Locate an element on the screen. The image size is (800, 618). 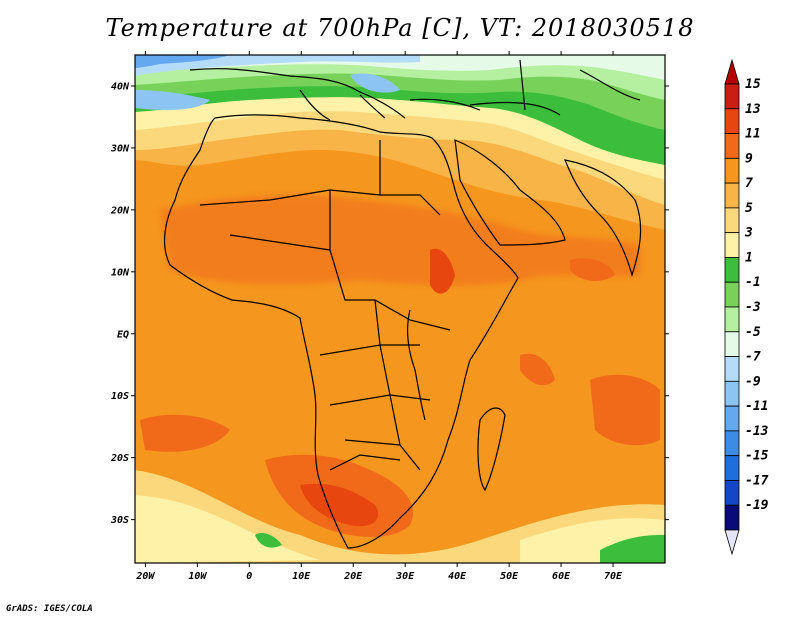
colorbar-label: -13 is located at coordinates (757, 431).